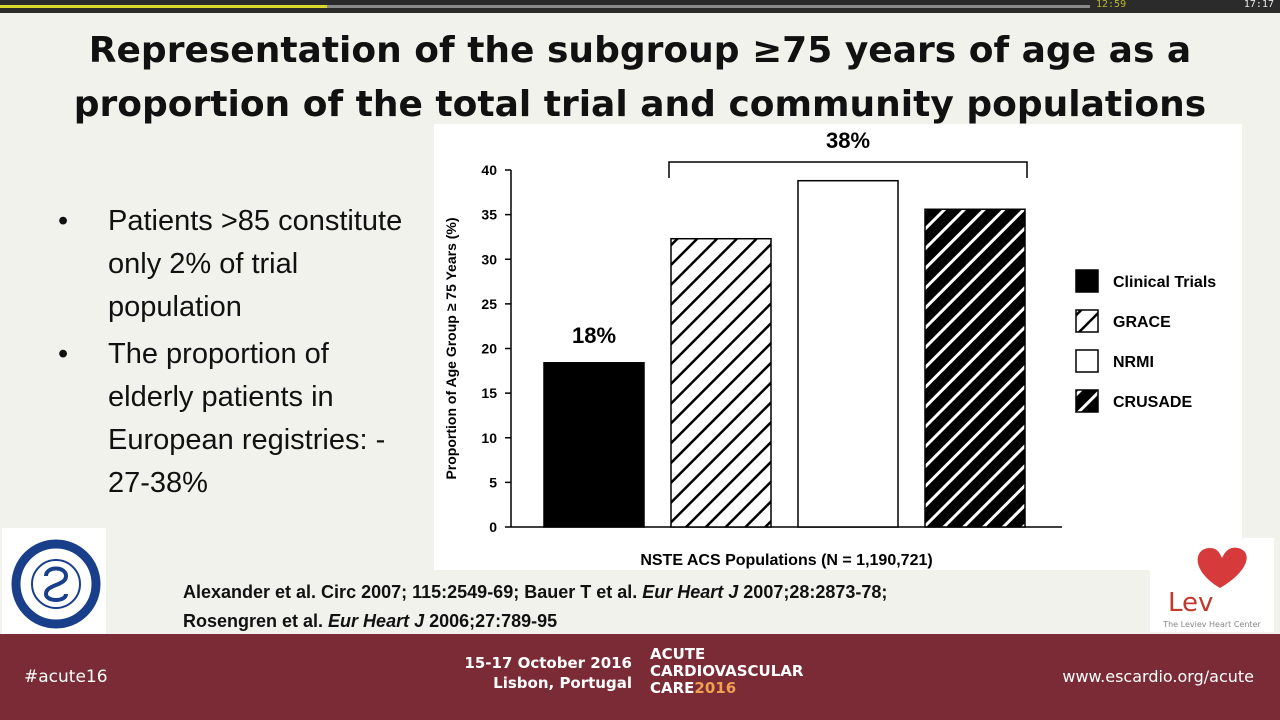 The height and width of the screenshot is (720, 1280). Describe the element at coordinates (594, 445) in the screenshot. I see `bar-clinical-trials` at that location.